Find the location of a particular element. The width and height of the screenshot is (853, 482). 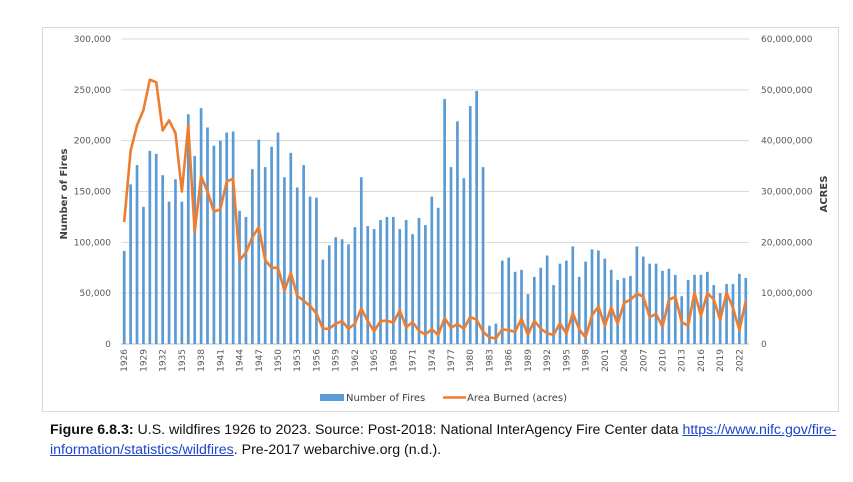

bar-1930 is located at coordinates (150, 247).